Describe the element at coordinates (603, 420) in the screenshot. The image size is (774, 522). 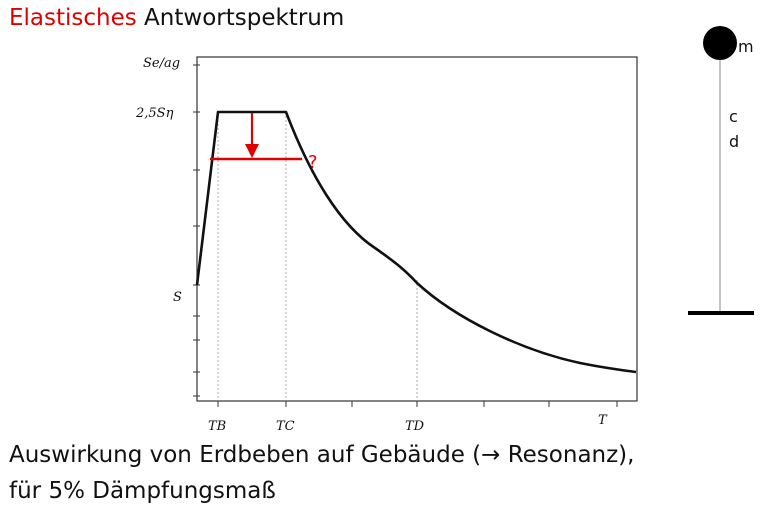
I see `x-tick-t: T` at that location.